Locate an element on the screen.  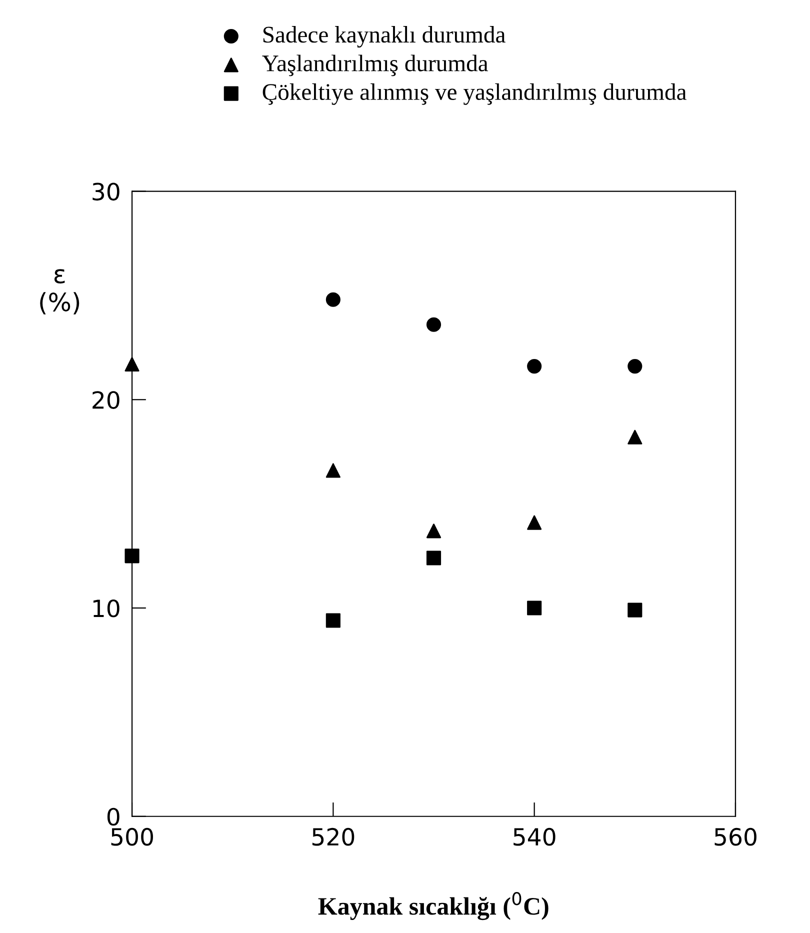
legend-label: Sadece kaynaklı durumda is located at coordinates (384, 37).